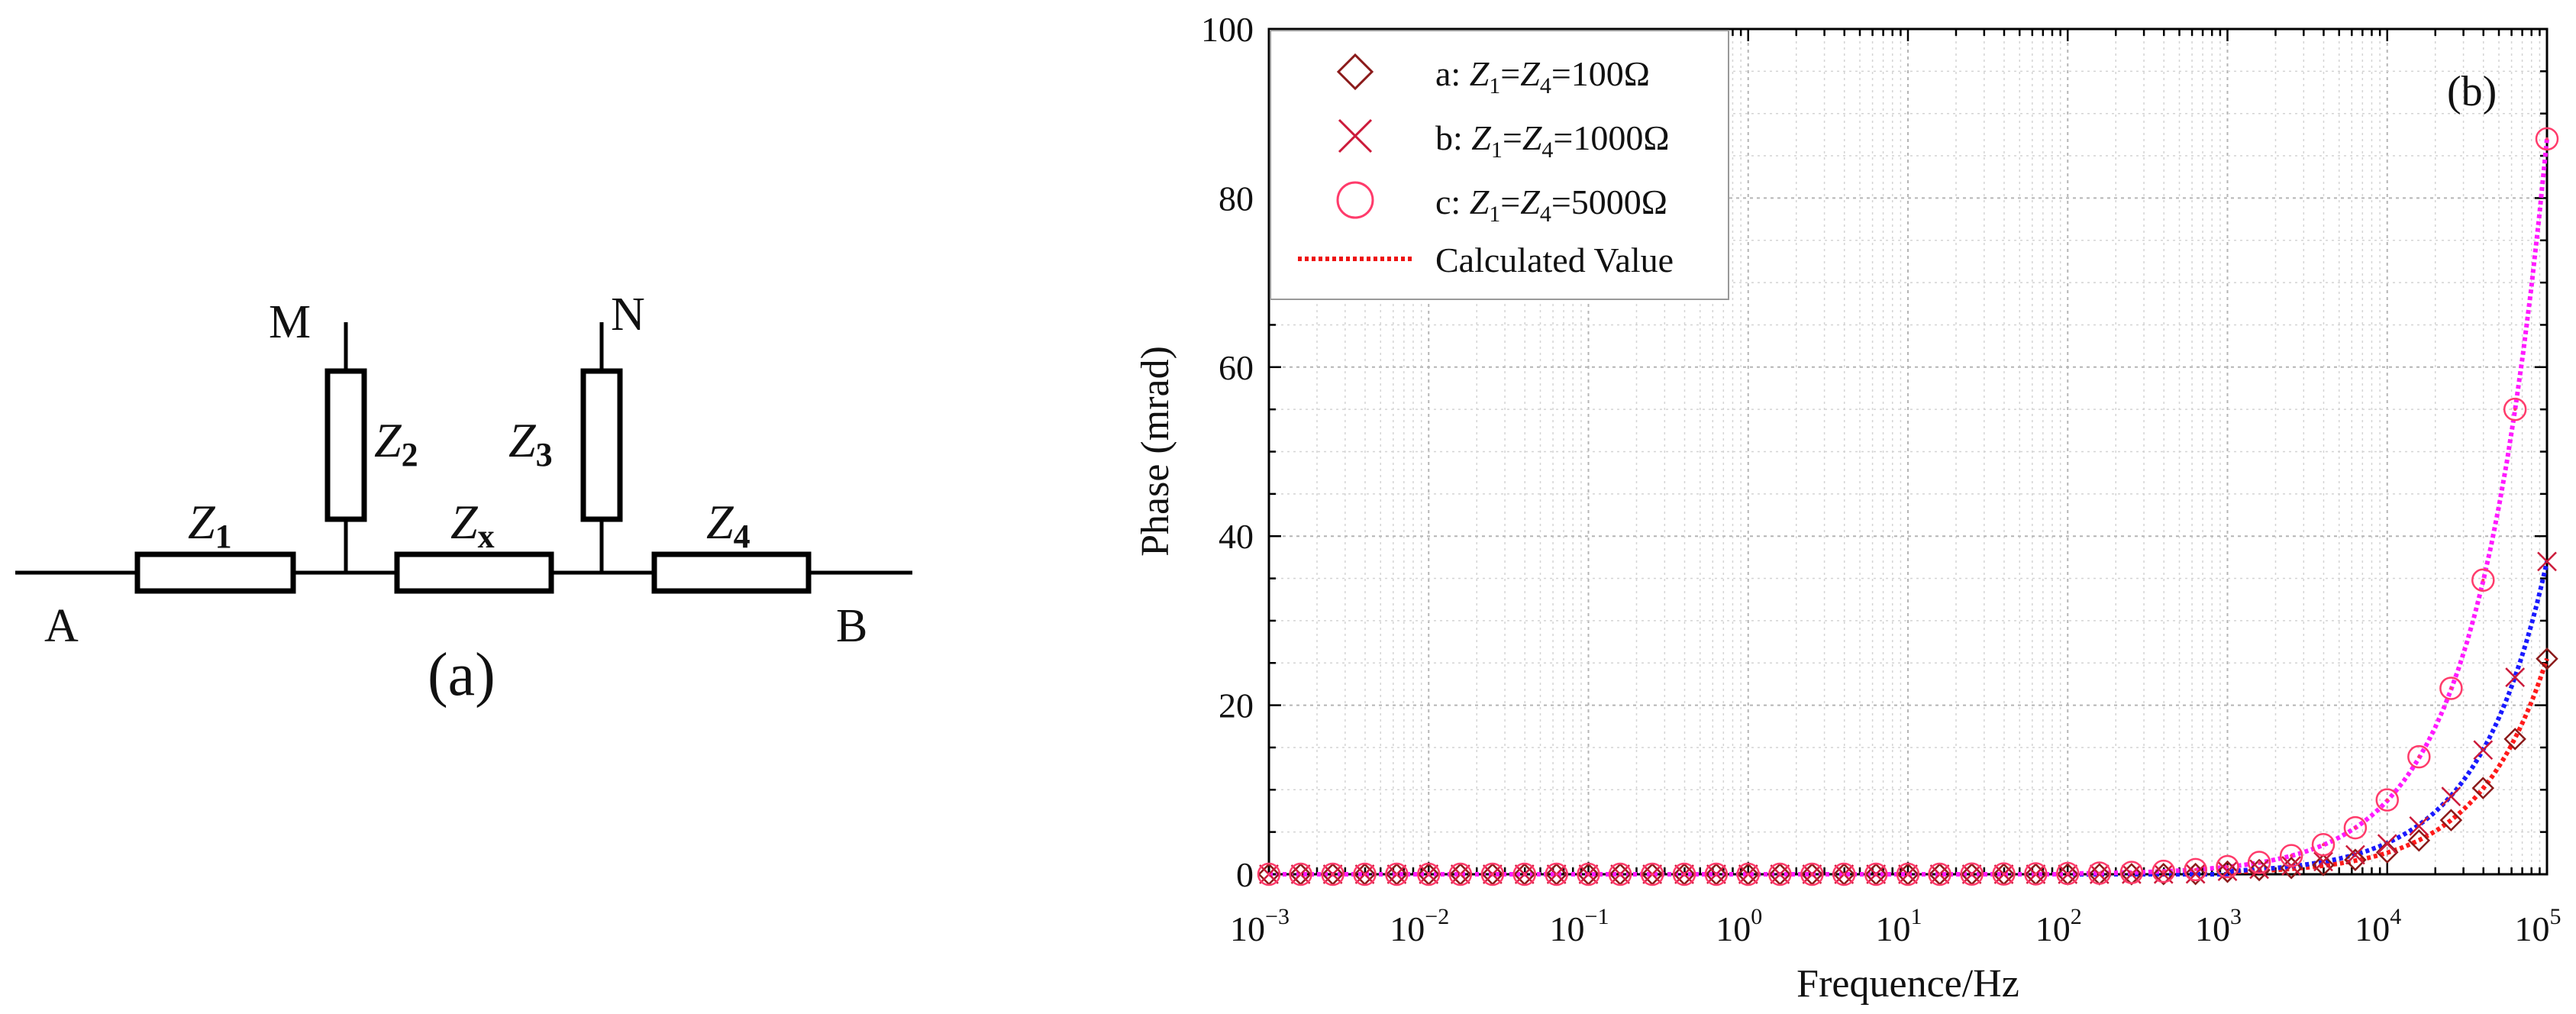 The height and width of the screenshot is (1014, 2576). What do you see at coordinates (396, 443) in the screenshot?
I see `label-z2: Z2` at bounding box center [396, 443].